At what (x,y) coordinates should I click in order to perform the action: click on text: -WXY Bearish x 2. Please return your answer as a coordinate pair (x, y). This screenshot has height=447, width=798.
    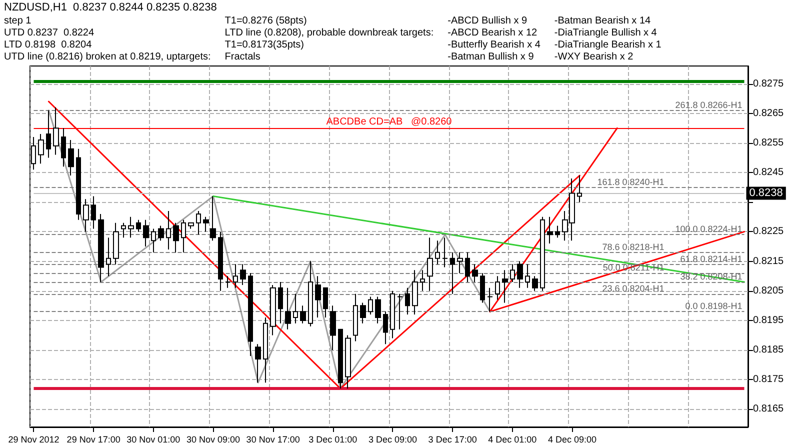
    Looking at the image, I should click on (594, 57).